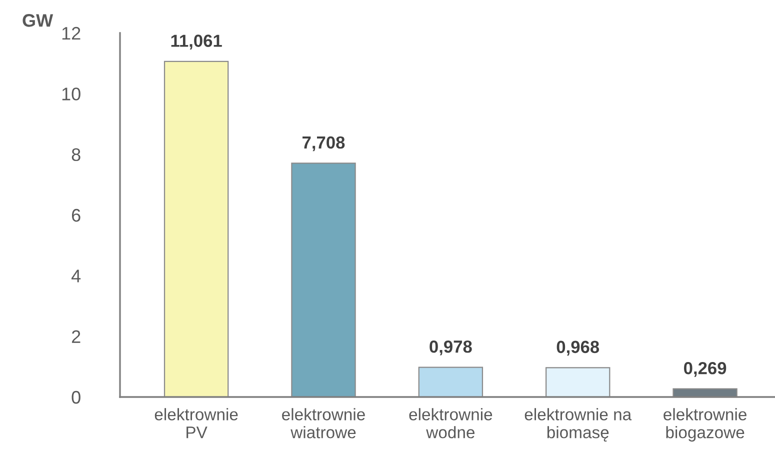 This screenshot has width=775, height=455. What do you see at coordinates (323, 144) in the screenshot?
I see `data-label: 7,708` at bounding box center [323, 144].